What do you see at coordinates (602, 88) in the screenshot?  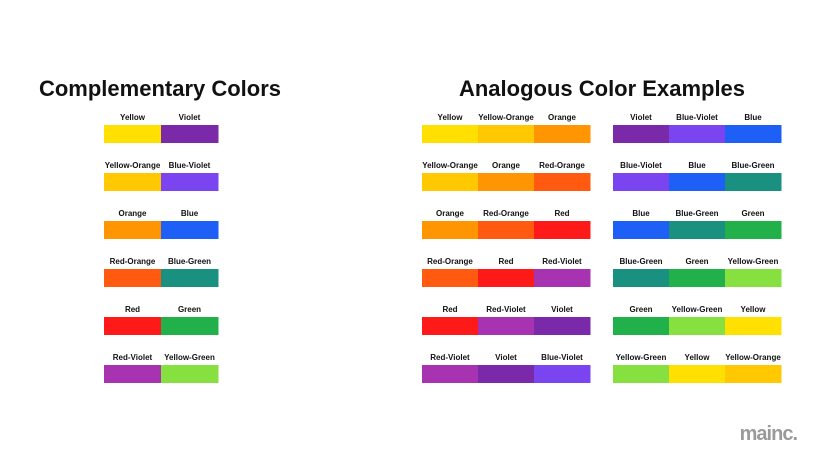 I see `section-title: Analogous Color Examples` at bounding box center [602, 88].